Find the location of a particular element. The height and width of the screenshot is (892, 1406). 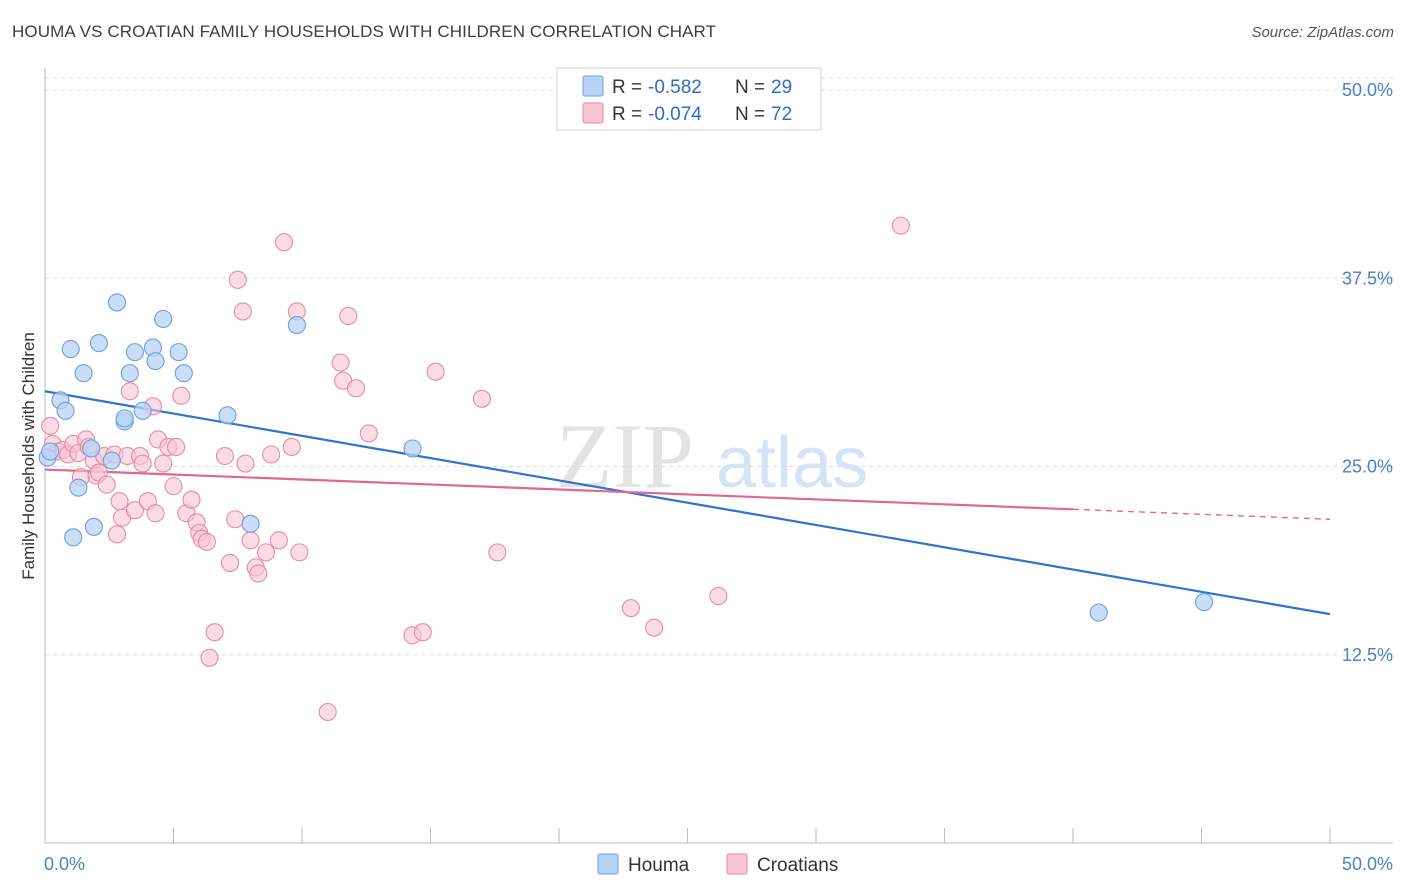

y-tick-label-2: 37.5% is located at coordinates (1367, 278).